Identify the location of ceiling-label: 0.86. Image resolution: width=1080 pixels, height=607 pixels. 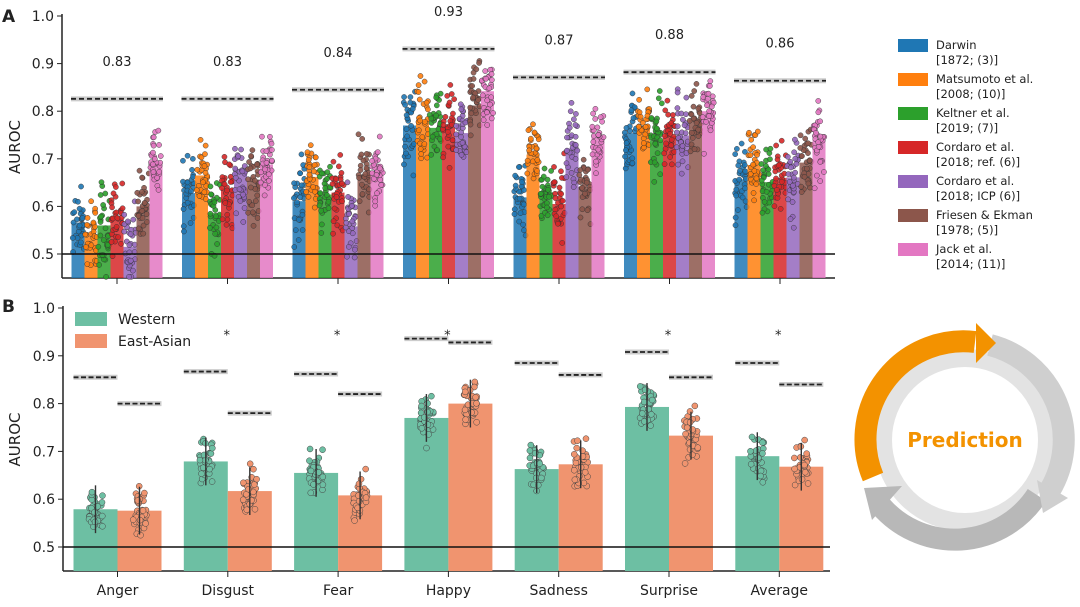
(780, 44).